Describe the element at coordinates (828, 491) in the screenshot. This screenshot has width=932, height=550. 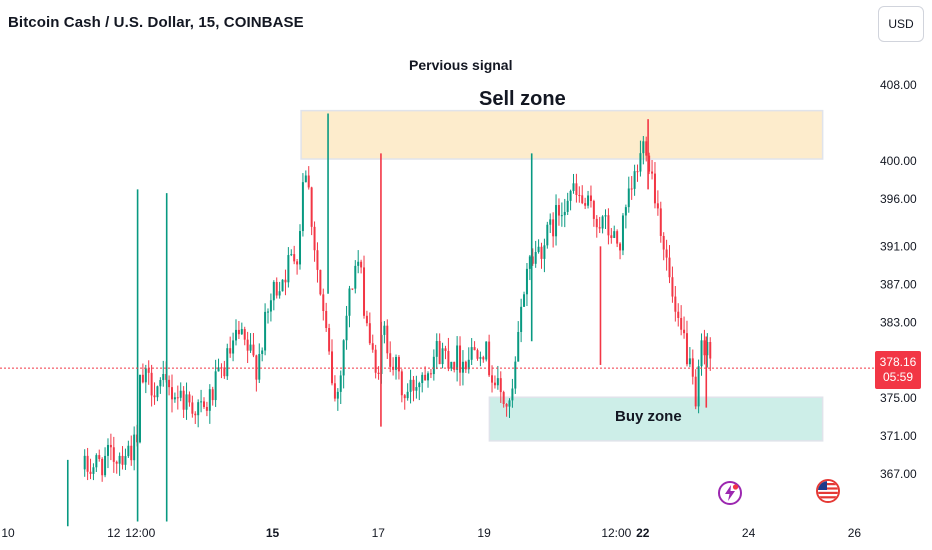
I see `us-flag-event-icon` at that location.